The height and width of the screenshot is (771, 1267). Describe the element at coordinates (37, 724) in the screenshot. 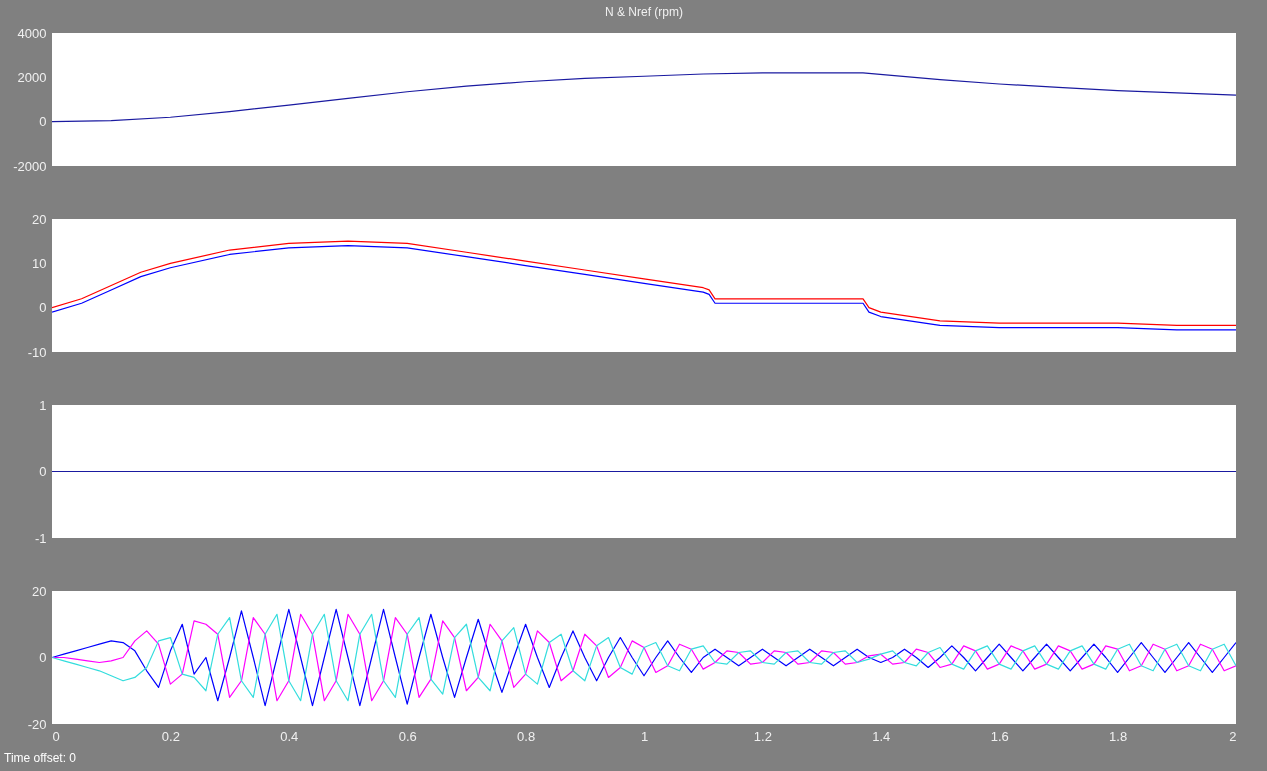

I see `y-tick-label: -20` at that location.